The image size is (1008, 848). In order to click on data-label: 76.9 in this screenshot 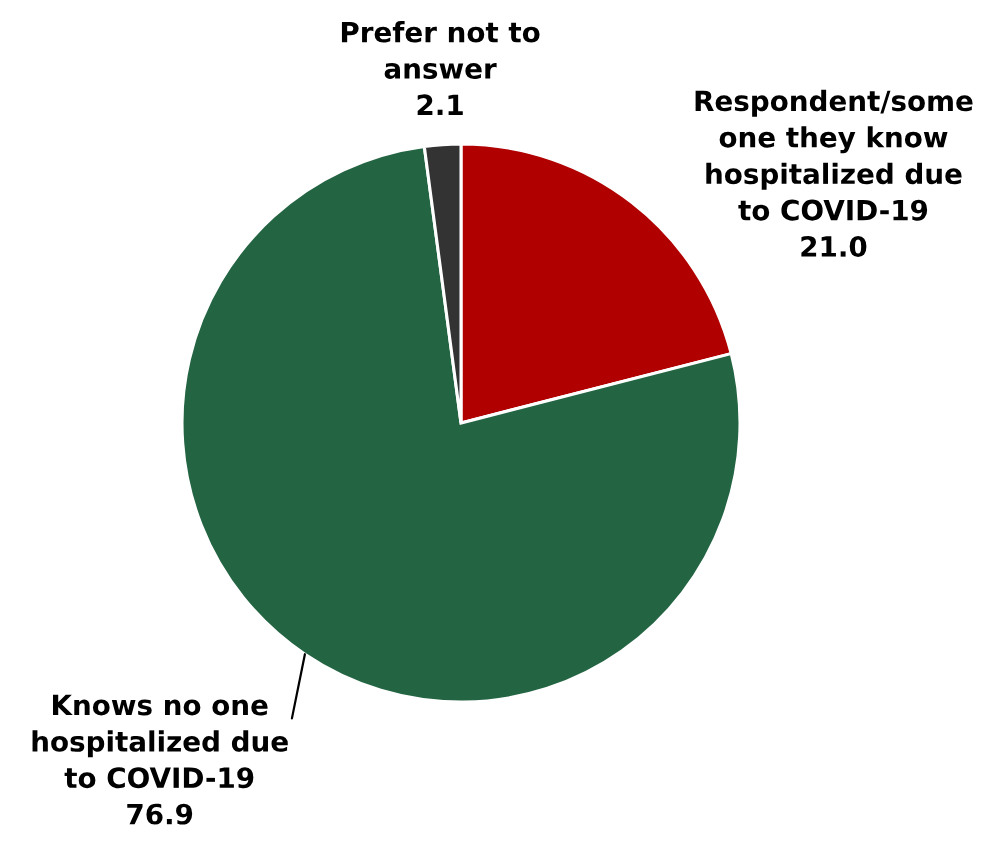, I will do `click(160, 814)`.